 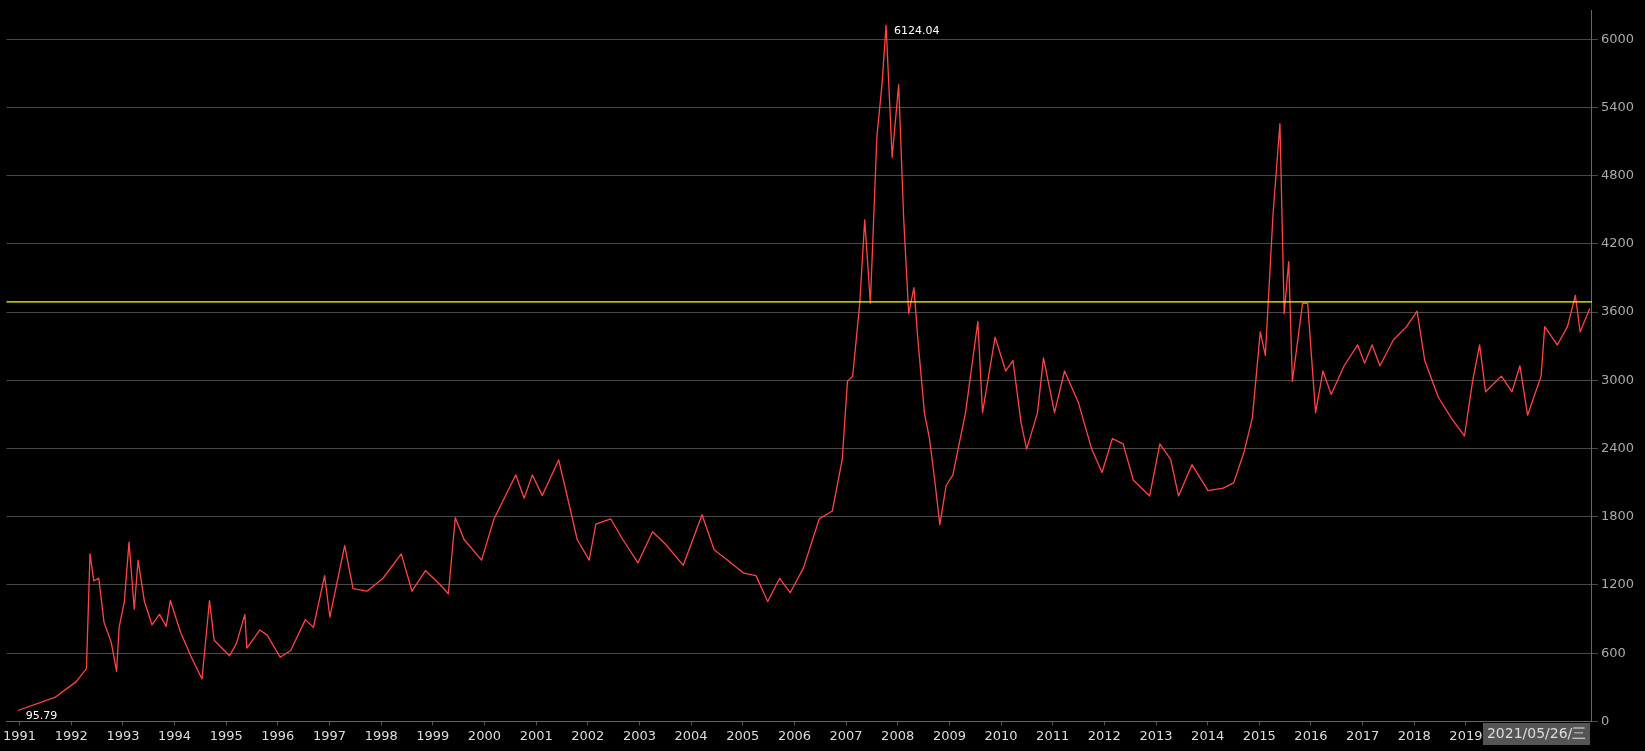 What do you see at coordinates (1414, 735) in the screenshot?
I see `x-tick-label: 2018` at bounding box center [1414, 735].